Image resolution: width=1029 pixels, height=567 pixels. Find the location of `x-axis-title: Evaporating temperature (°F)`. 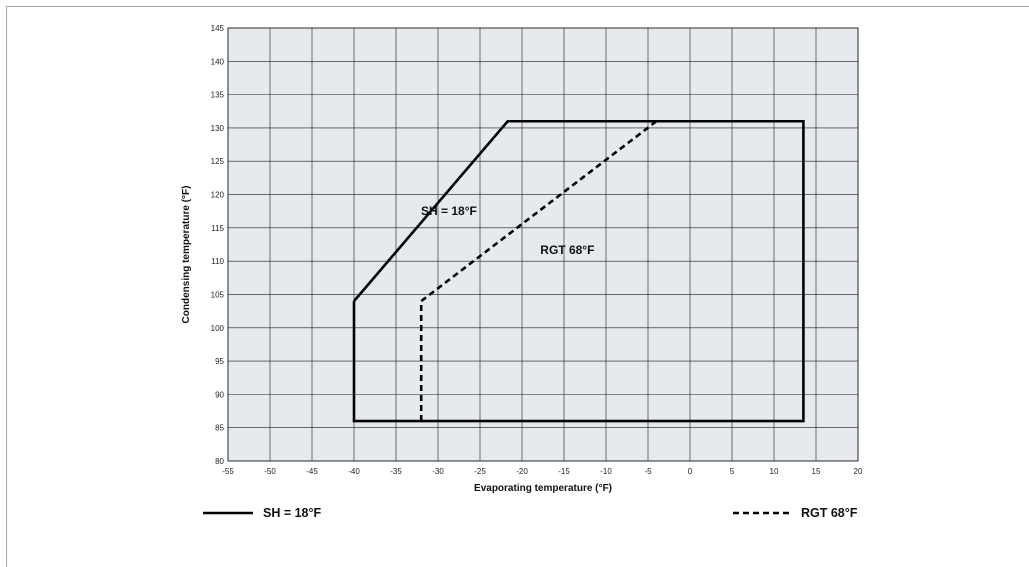

x-axis-title: Evaporating temperature (°F) is located at coordinates (543, 488).